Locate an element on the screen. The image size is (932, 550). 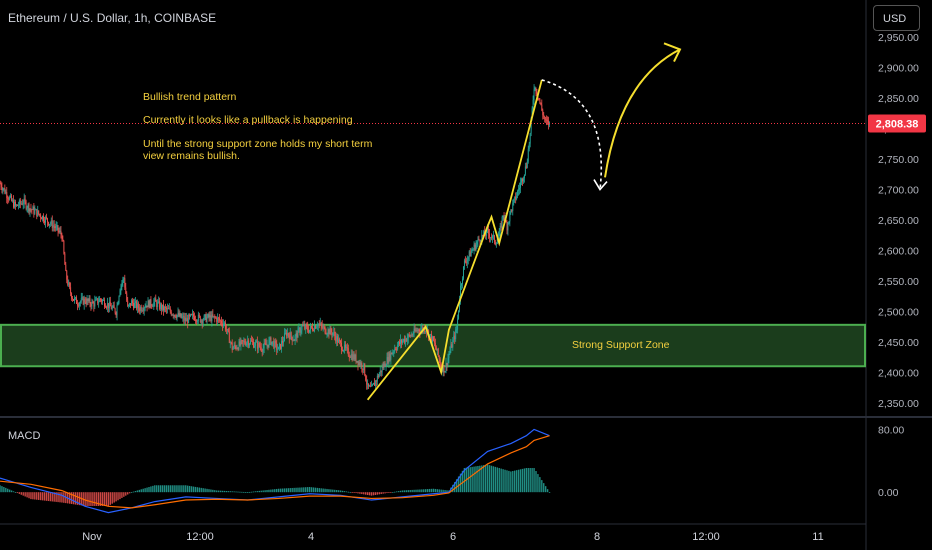
chart-title: Ethereum / U.S. Dollar, 1h, COINBASE is located at coordinates (112, 18).